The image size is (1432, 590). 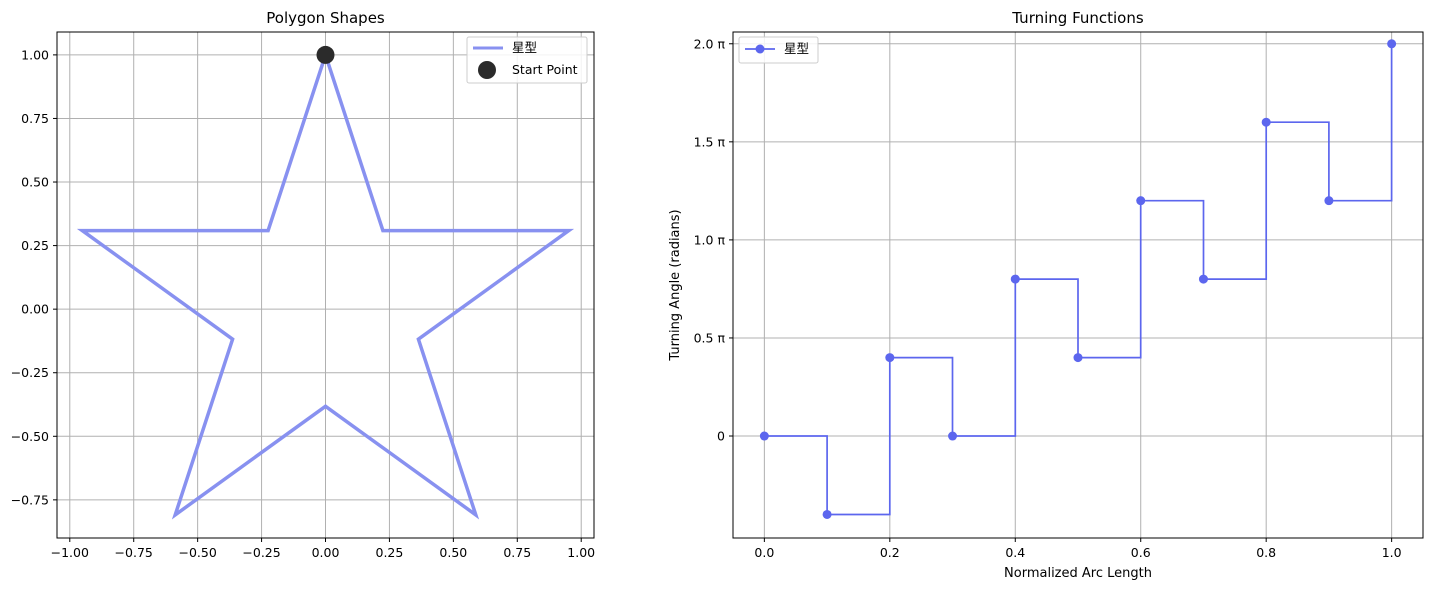 What do you see at coordinates (35, 245) in the screenshot?
I see `left-y-tick-label: 0.25` at bounding box center [35, 245].